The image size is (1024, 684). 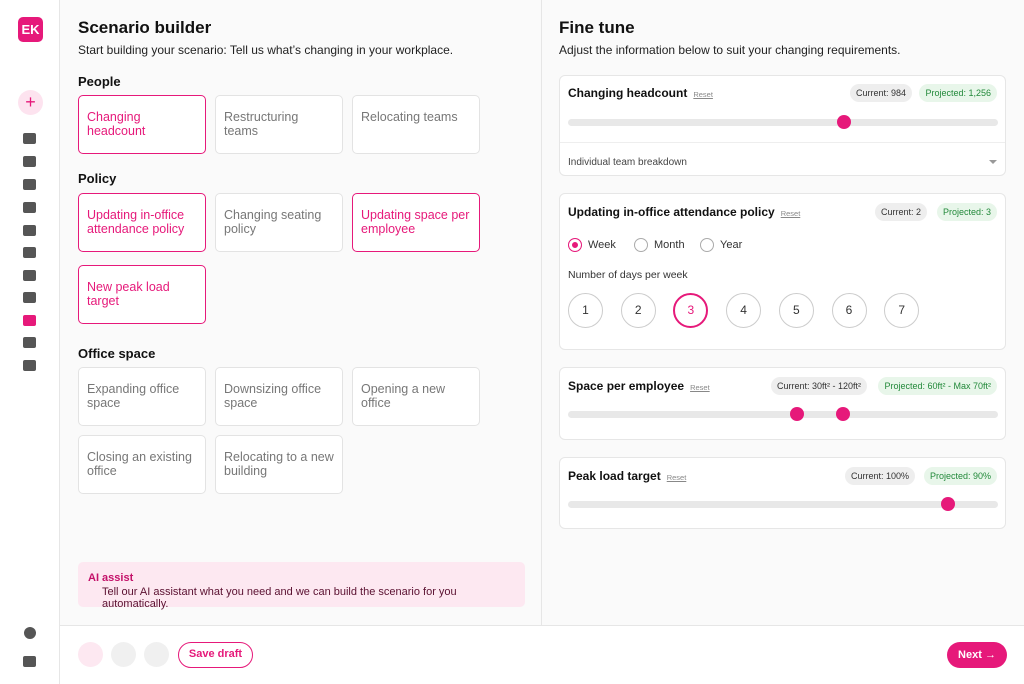 What do you see at coordinates (628, 275) in the screenshot?
I see `days-label: Number of days per week` at bounding box center [628, 275].